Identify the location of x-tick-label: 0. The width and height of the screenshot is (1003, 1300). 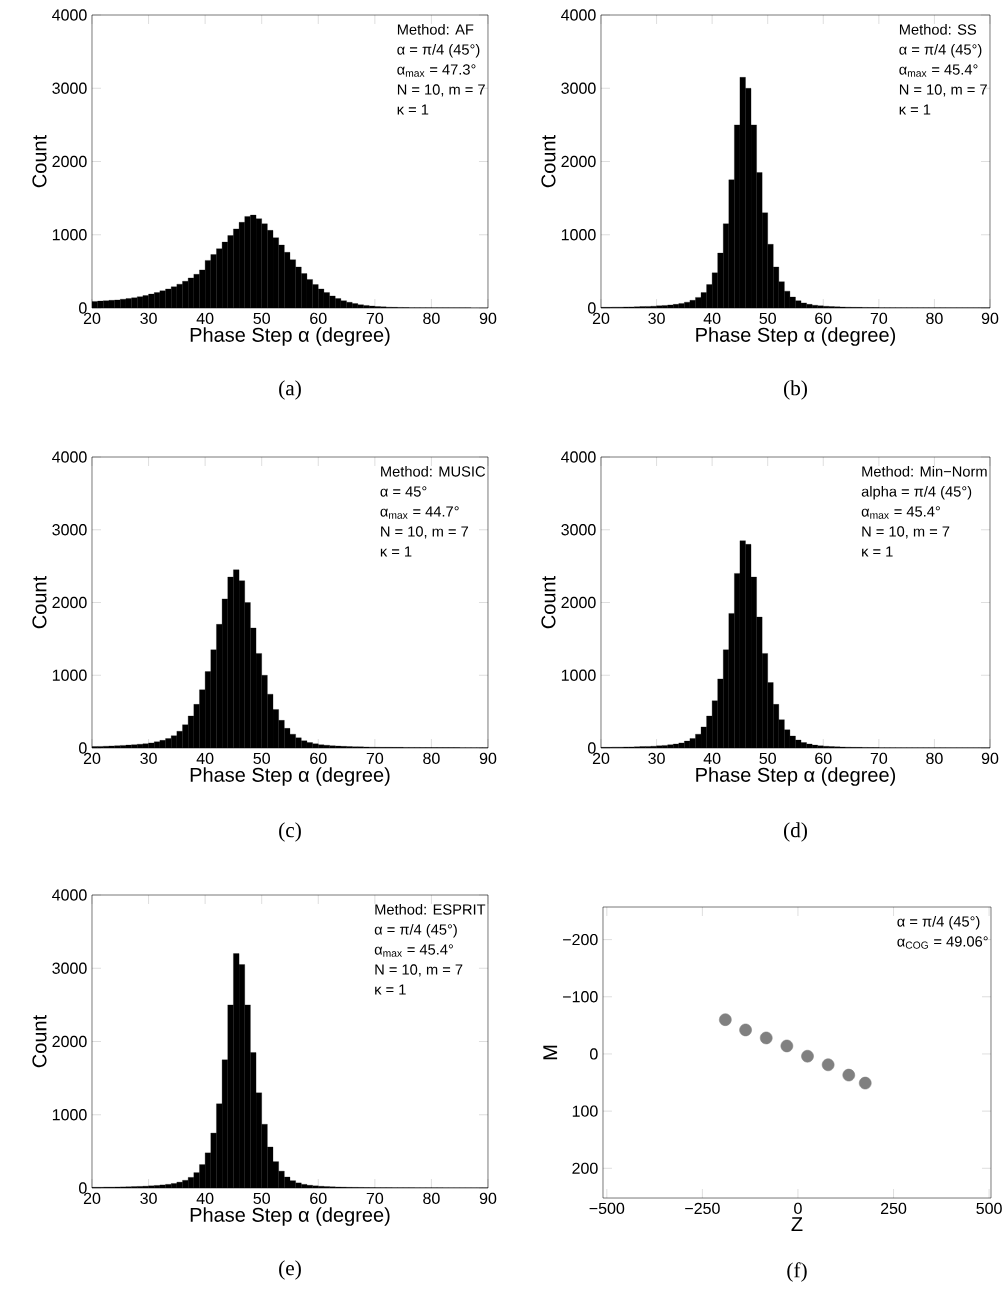
(798, 1208).